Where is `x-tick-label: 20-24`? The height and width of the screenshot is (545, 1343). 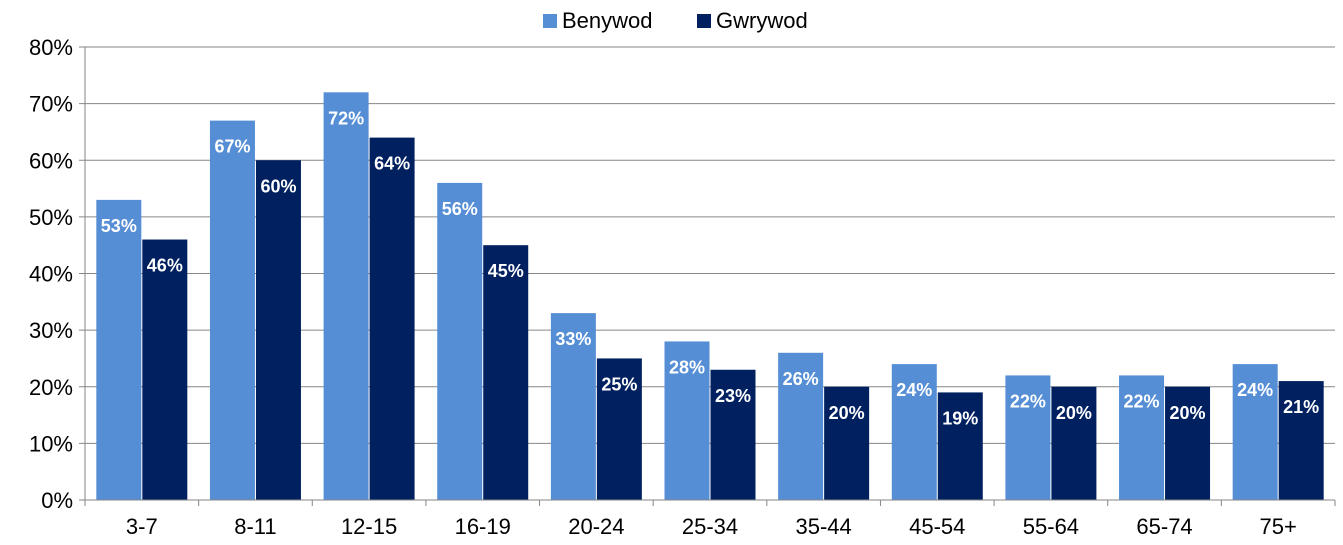 x-tick-label: 20-24 is located at coordinates (596, 526).